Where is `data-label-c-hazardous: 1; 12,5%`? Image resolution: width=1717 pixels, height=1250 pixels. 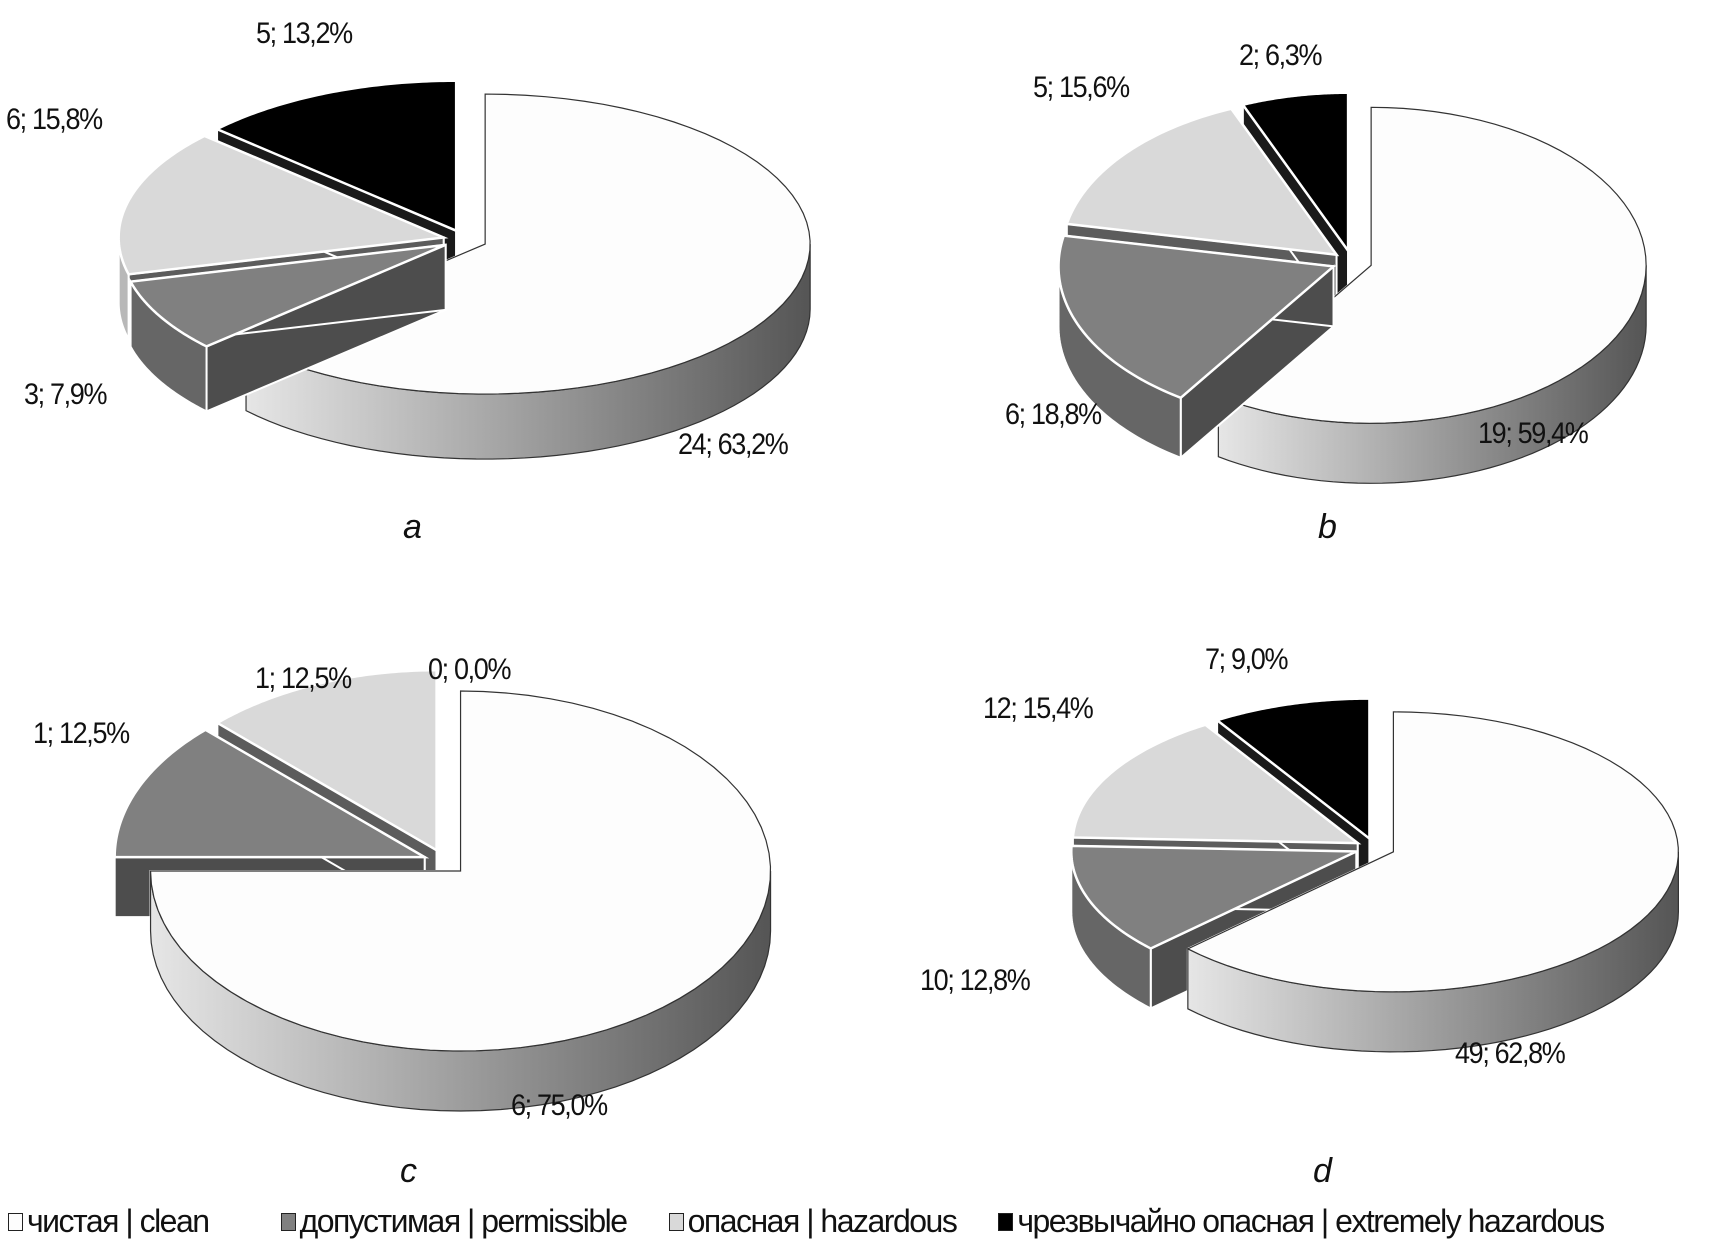 data-label-c-hazardous: 1; 12,5% is located at coordinates (303, 678).